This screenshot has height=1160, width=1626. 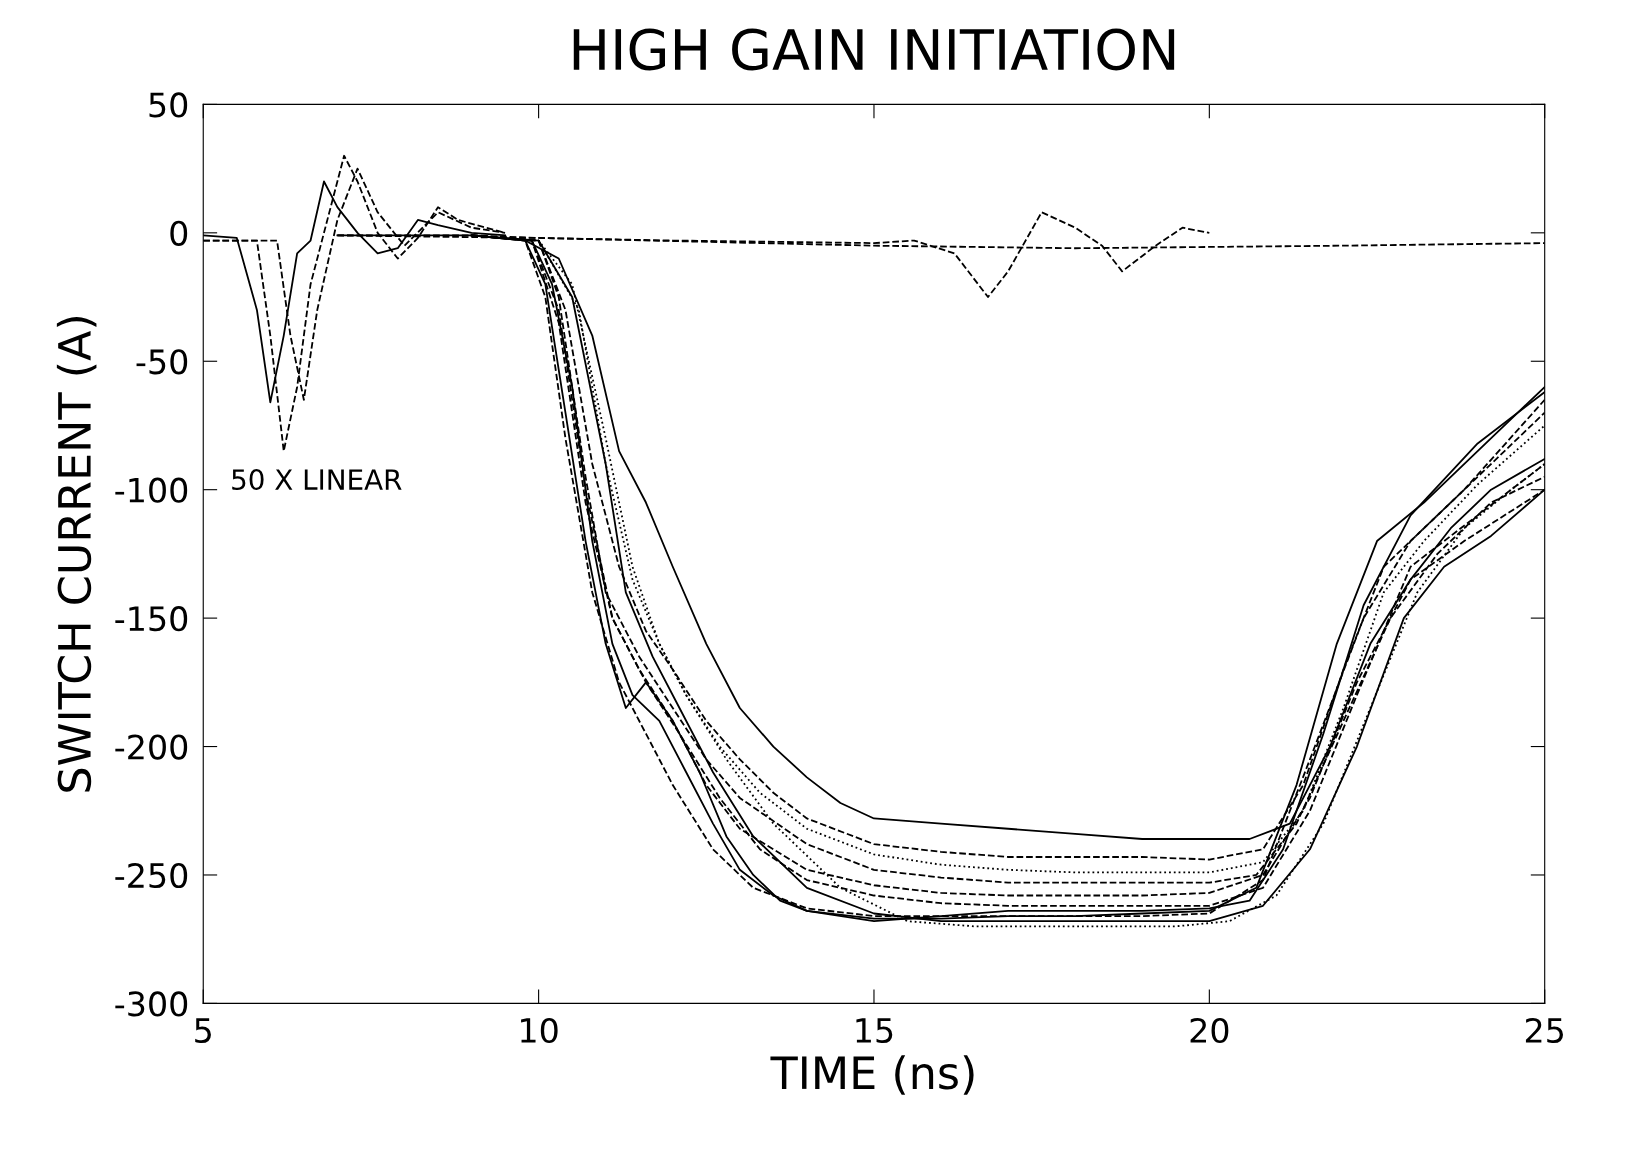 I want to click on annotation: 50 X LINEAR, so click(x=317, y=480).